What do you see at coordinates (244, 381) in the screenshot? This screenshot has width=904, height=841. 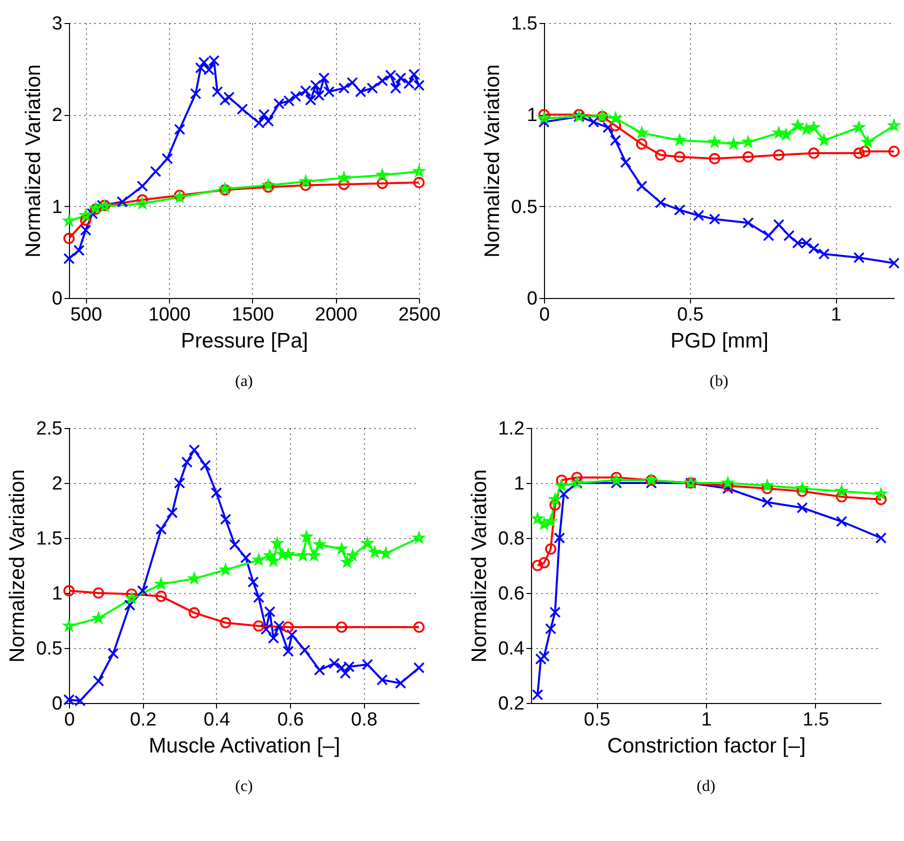 I see `text: (a)` at bounding box center [244, 381].